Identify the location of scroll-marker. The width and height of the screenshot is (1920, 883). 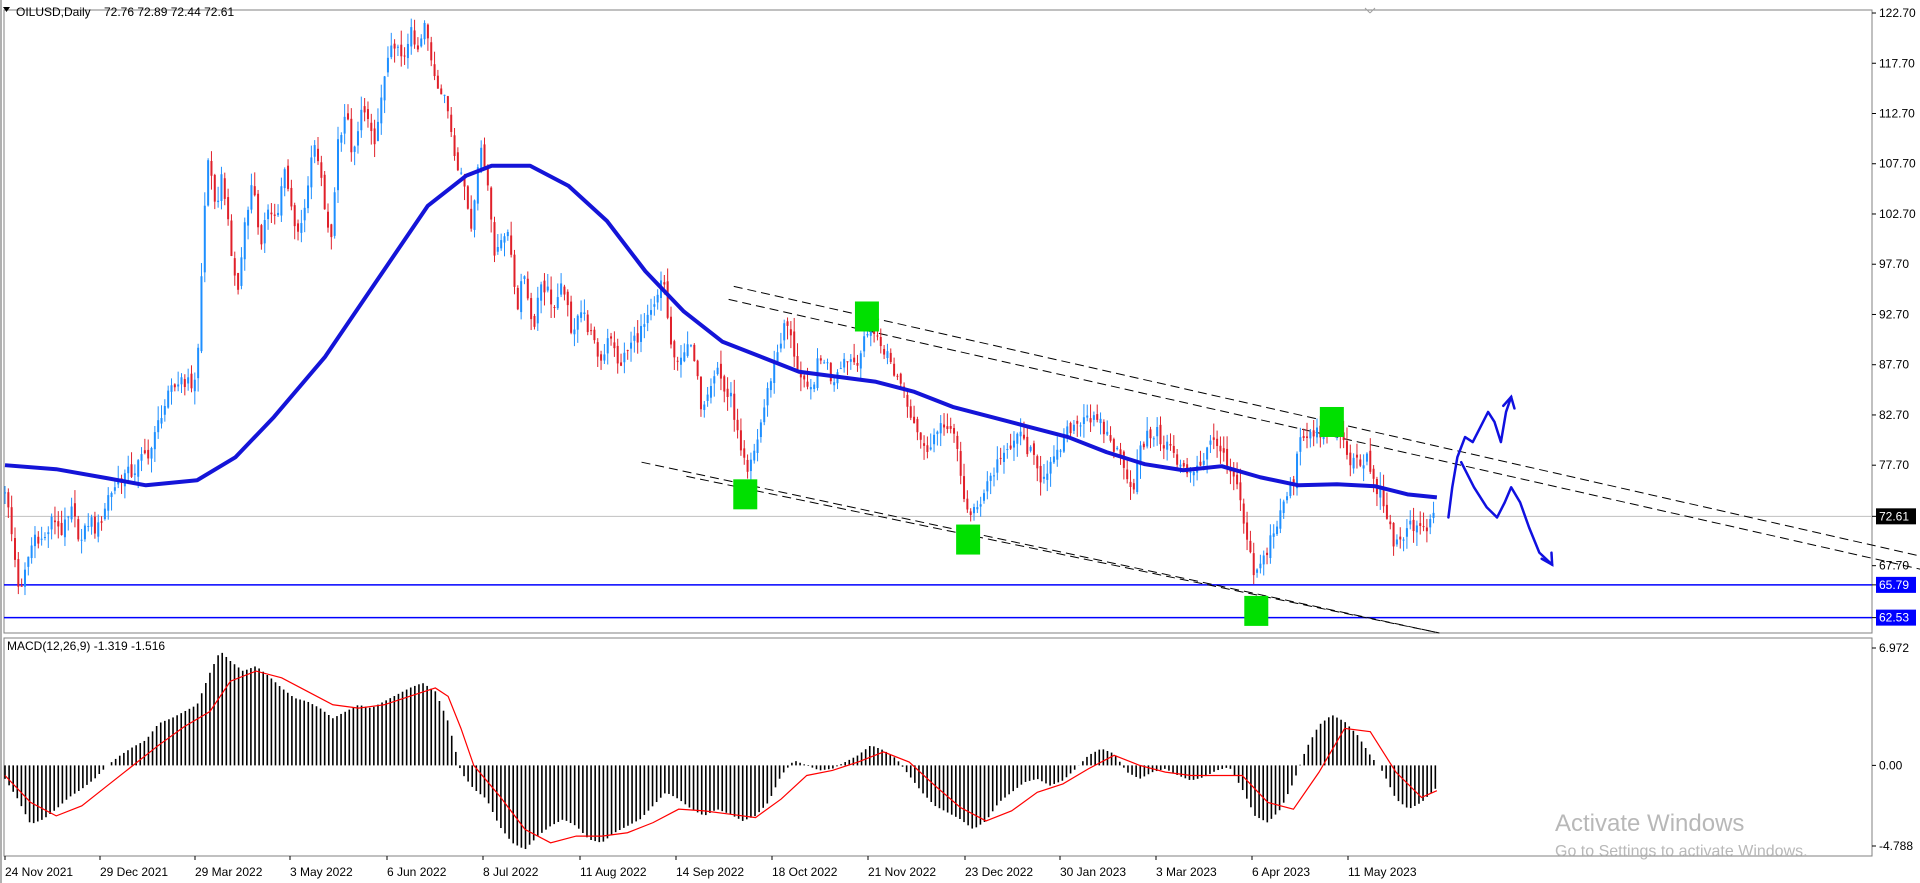
(1367, 10).